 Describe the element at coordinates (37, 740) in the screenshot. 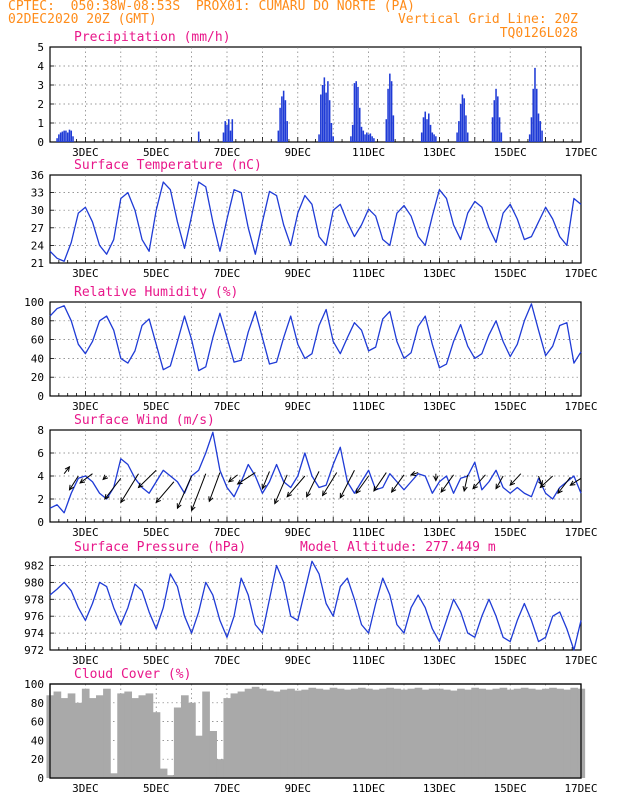

I see `y-tick-label: 40` at that location.